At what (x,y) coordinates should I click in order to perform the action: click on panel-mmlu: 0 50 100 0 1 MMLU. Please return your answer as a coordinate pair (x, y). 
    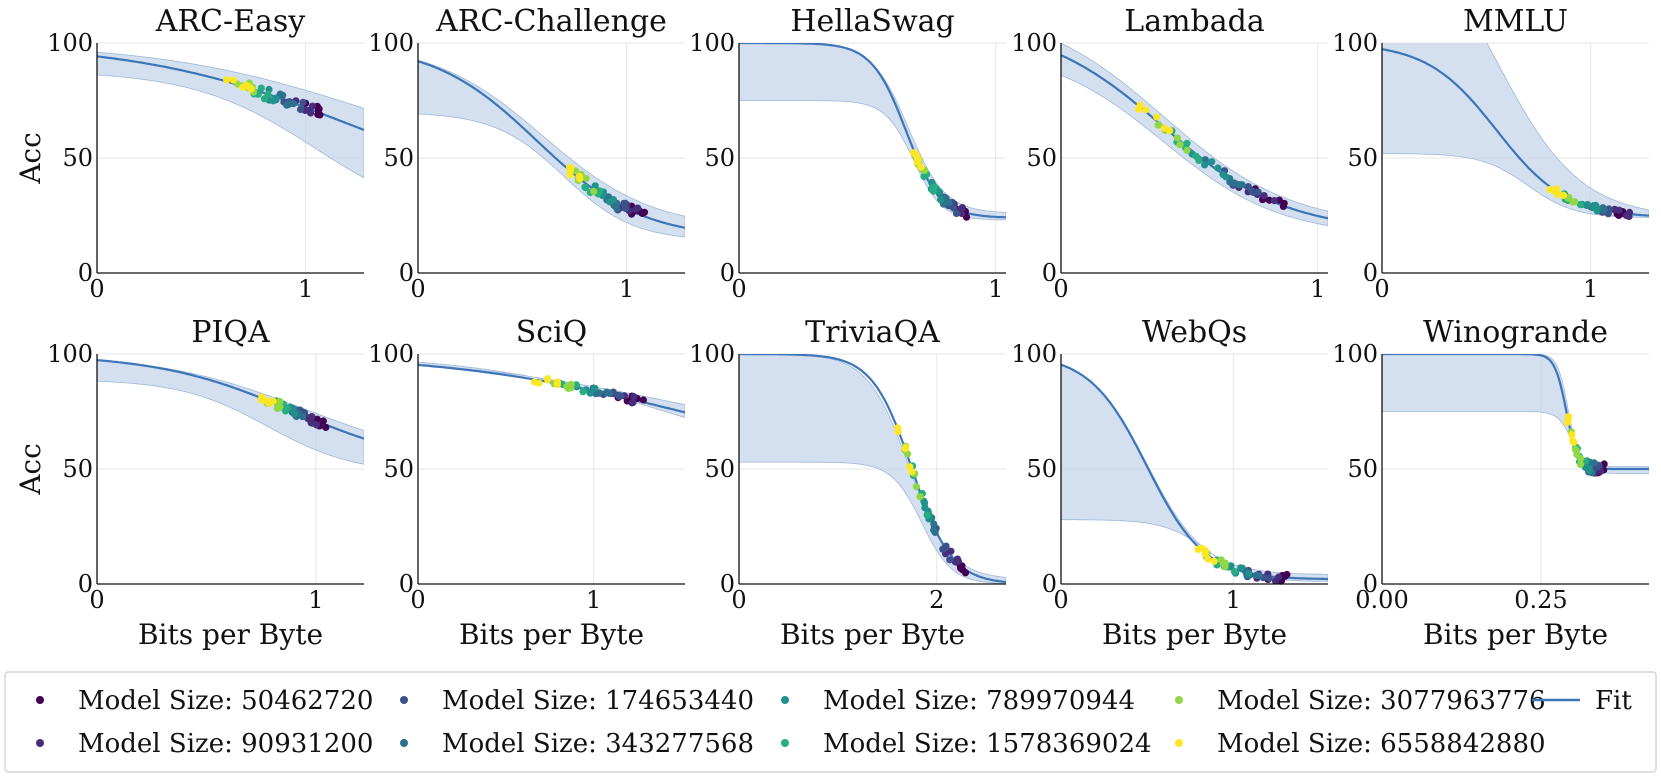
    Looking at the image, I should click on (1490, 153).